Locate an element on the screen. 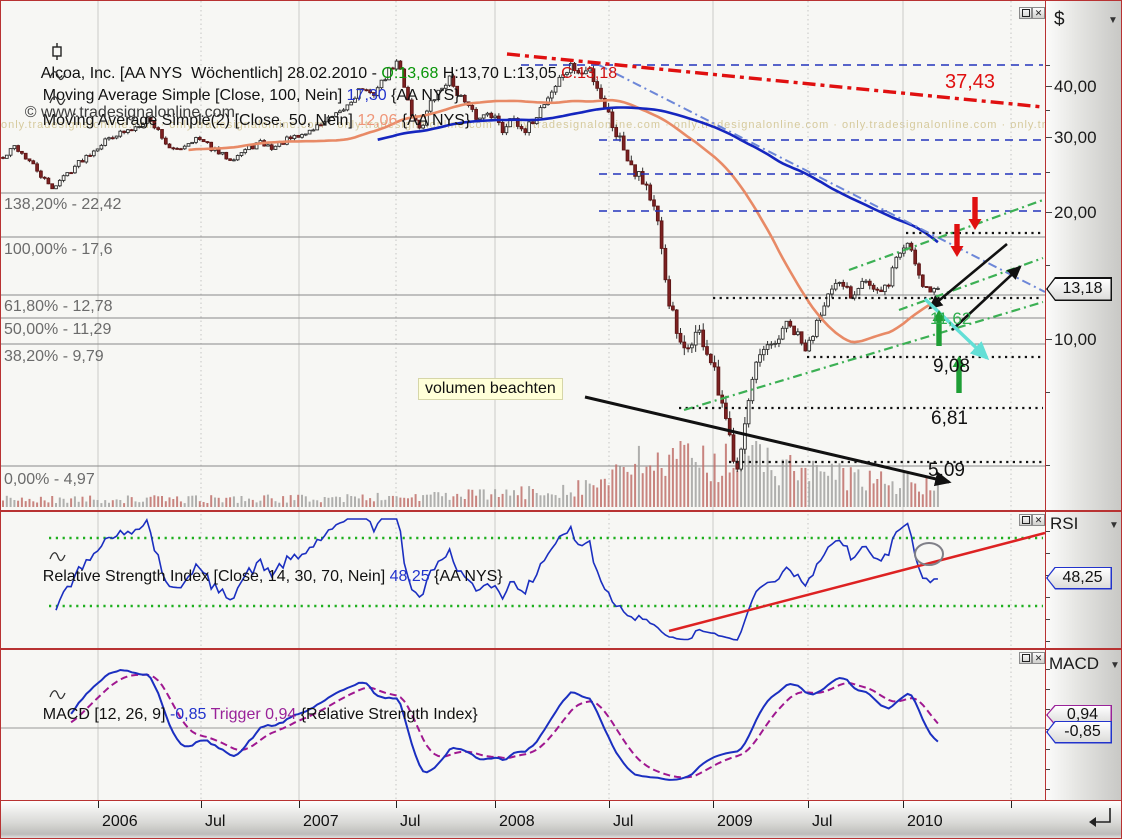 The width and height of the screenshot is (1122, 839). time-axis-label: 2007 is located at coordinates (321, 821).